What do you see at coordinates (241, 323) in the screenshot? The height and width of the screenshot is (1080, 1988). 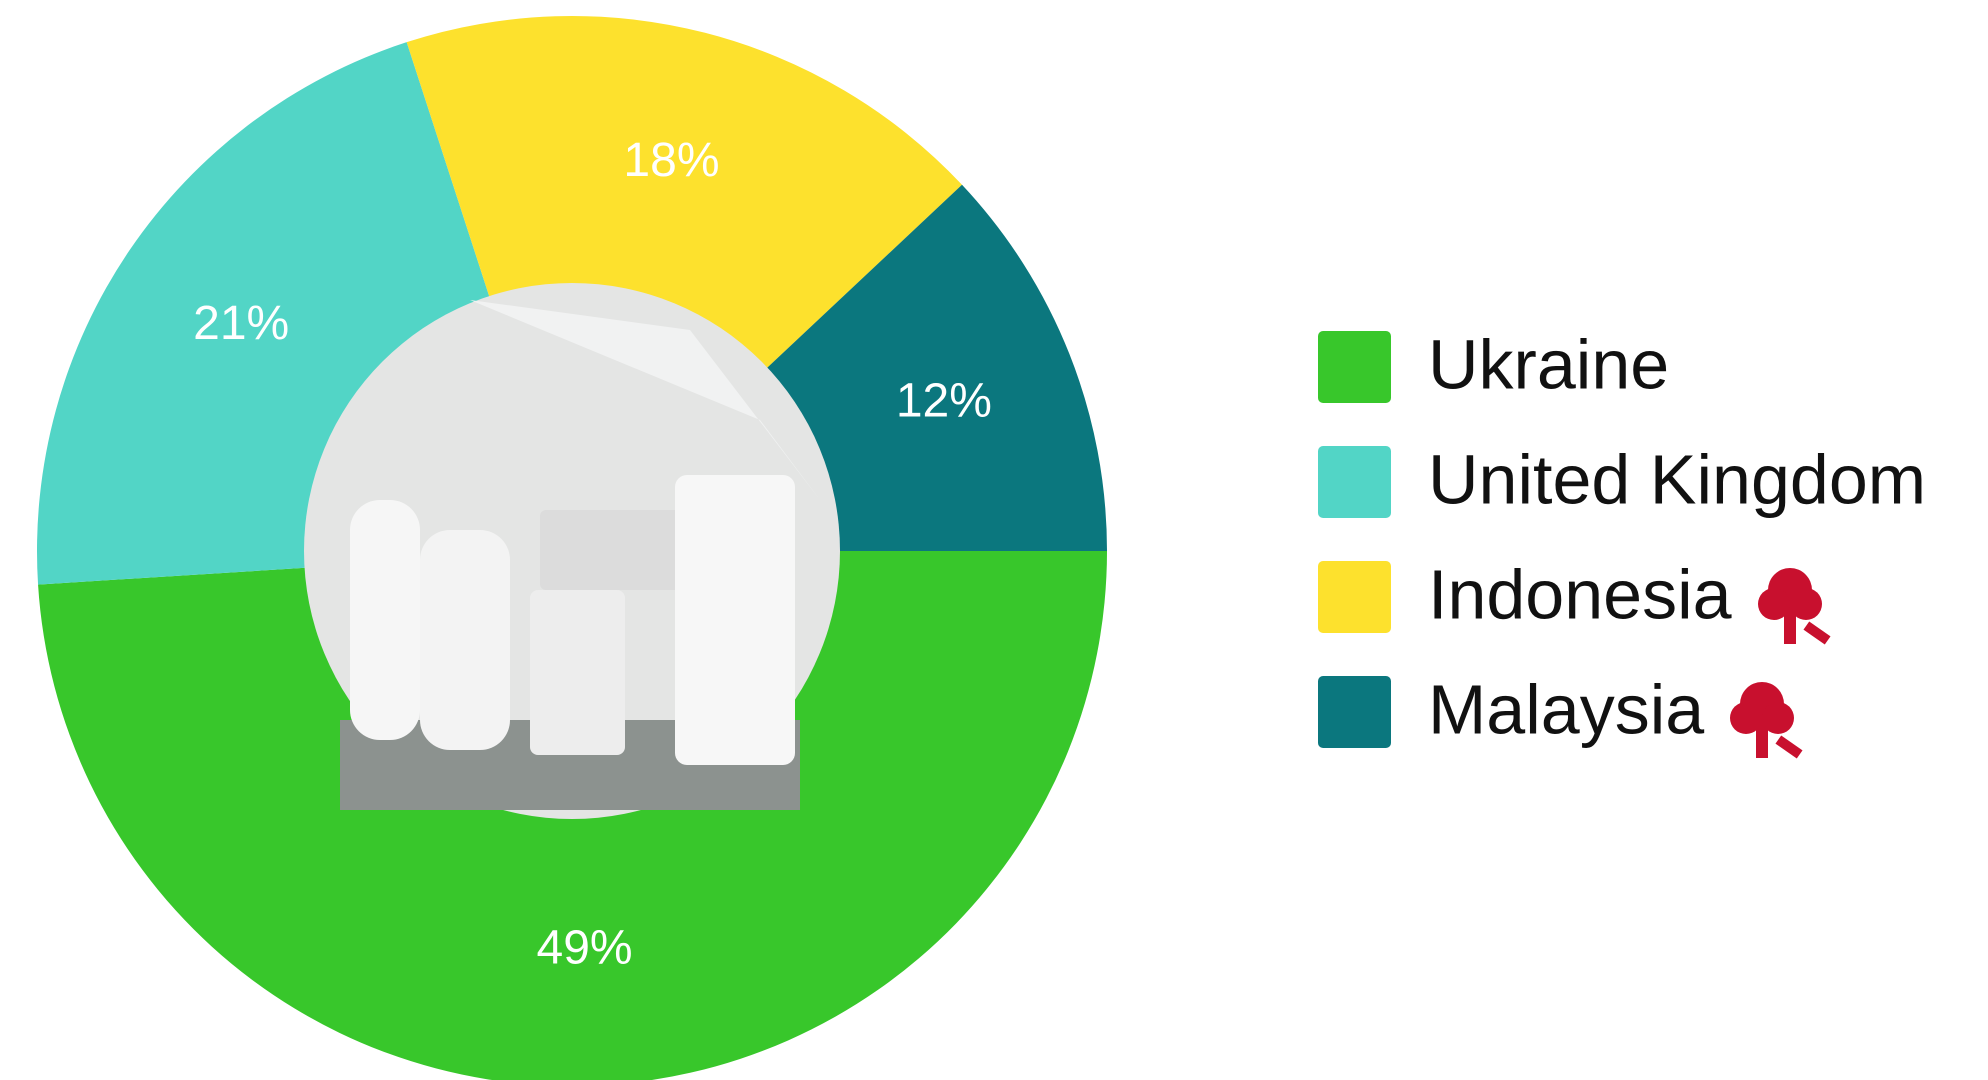 I see `value-label: 21%` at bounding box center [241, 323].